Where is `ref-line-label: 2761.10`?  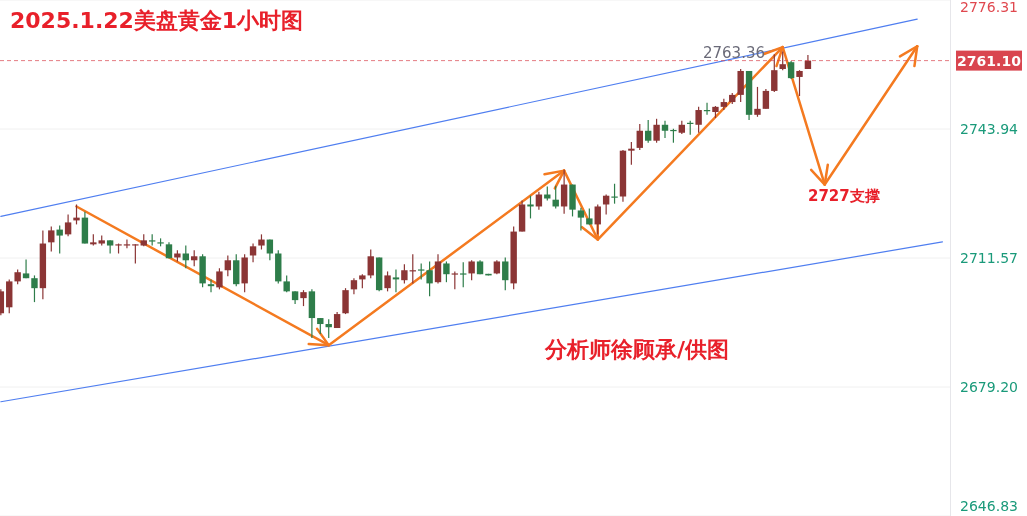 ref-line-label: 2761.10 is located at coordinates (989, 60).